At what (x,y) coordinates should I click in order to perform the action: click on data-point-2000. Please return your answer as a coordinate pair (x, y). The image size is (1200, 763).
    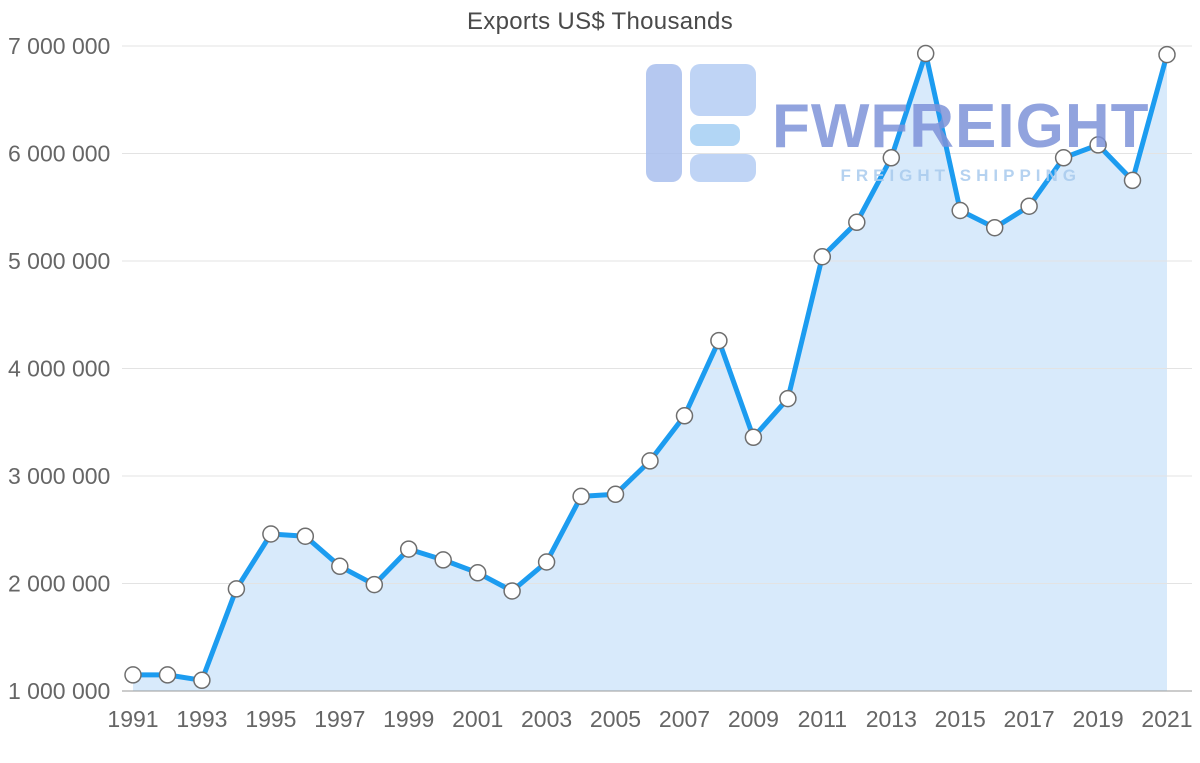
    Looking at the image, I should click on (443, 560).